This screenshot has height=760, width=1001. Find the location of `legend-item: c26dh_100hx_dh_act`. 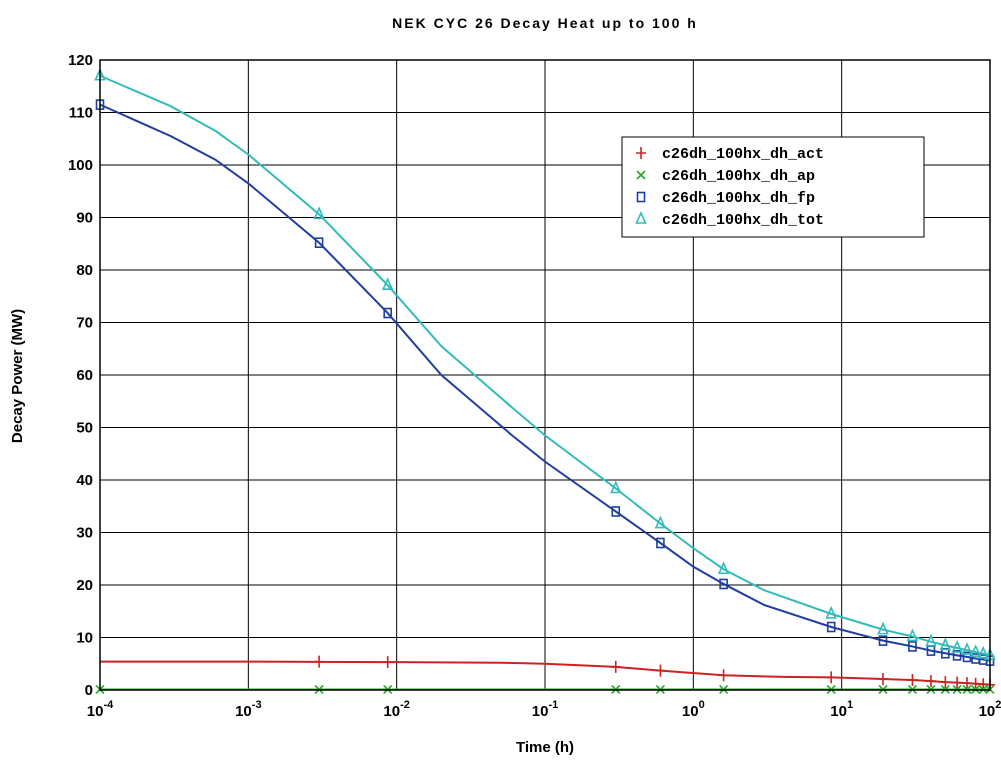

legend-item: c26dh_100hx_dh_act is located at coordinates (730, 154).